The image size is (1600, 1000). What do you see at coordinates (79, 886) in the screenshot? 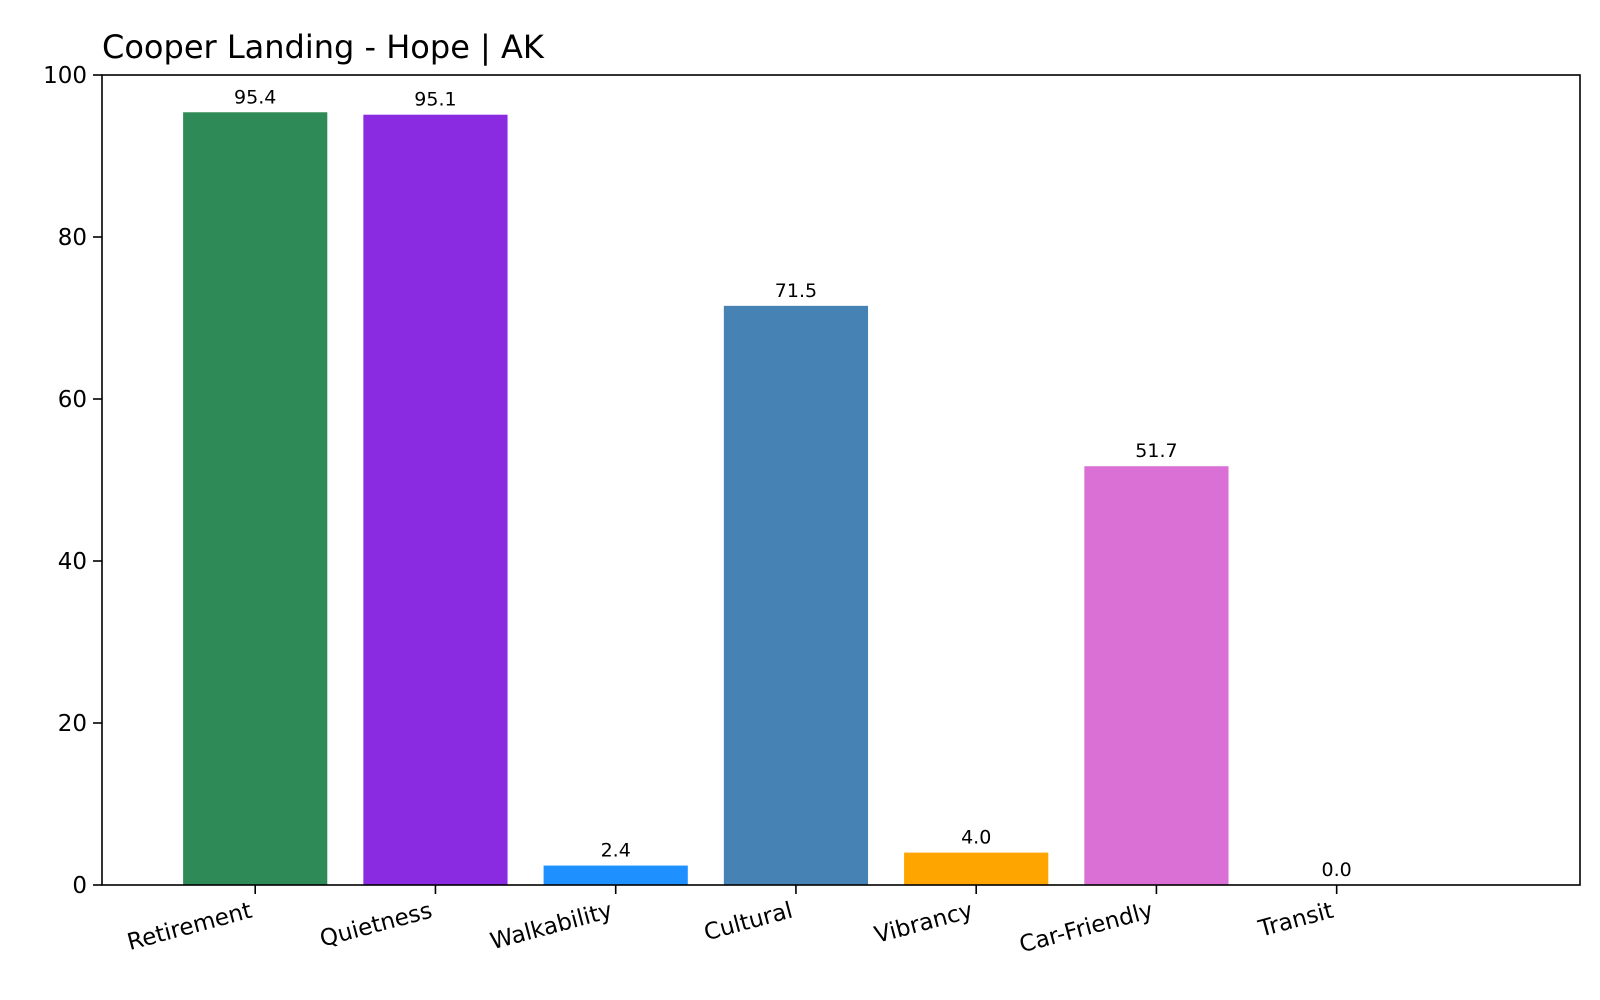
I see `y-tick-label-0: 0` at bounding box center [79, 886].